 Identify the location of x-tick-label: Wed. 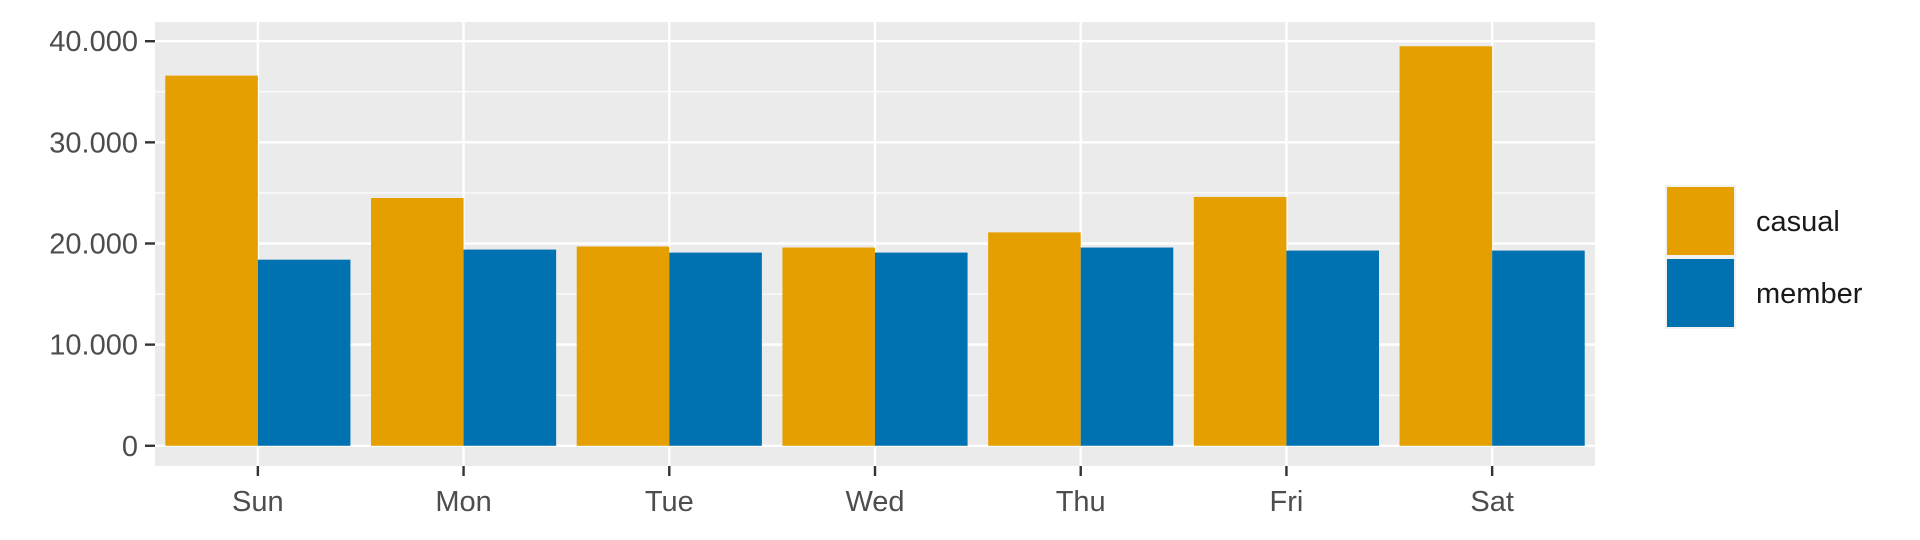
(874, 502).